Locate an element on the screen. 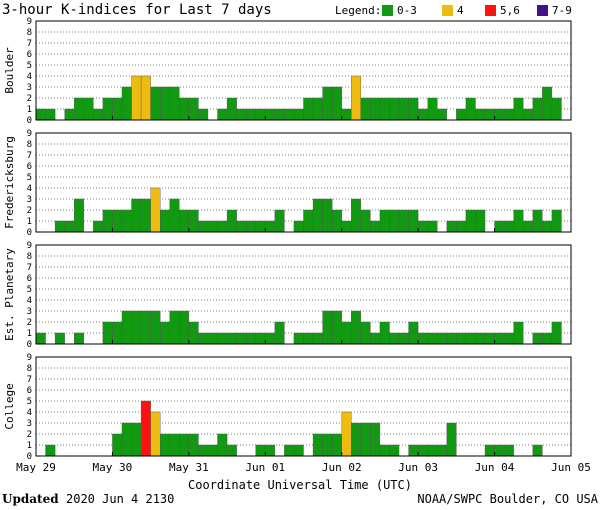 Image resolution: width=600 pixels, height=510 pixels. legend-label: Legend: is located at coordinates (358, 10).